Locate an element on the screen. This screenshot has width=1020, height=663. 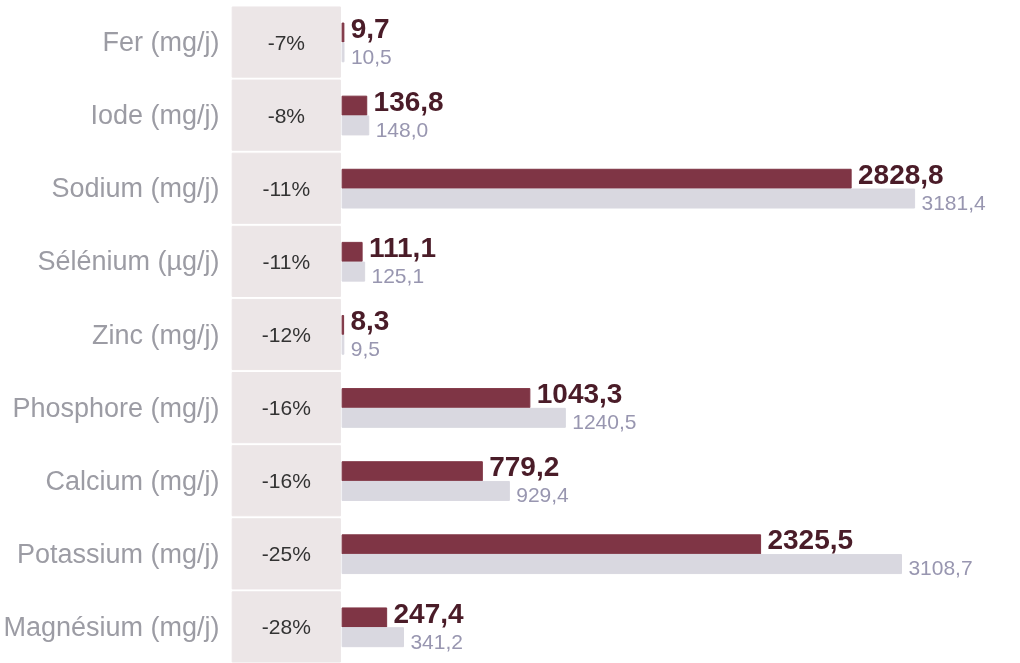
data-label: 3108,7 is located at coordinates (940, 568).